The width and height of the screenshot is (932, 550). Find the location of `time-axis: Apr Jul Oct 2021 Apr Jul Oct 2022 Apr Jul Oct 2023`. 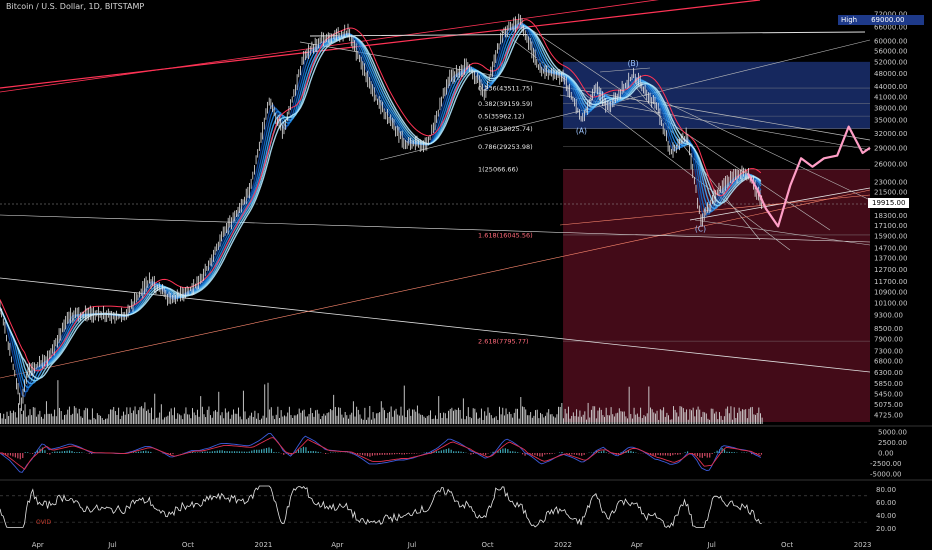

time-axis: Apr Jul Oct 2021 Apr Jul Oct 2022 Apr Jul Oct 2023 is located at coordinates (452, 545).